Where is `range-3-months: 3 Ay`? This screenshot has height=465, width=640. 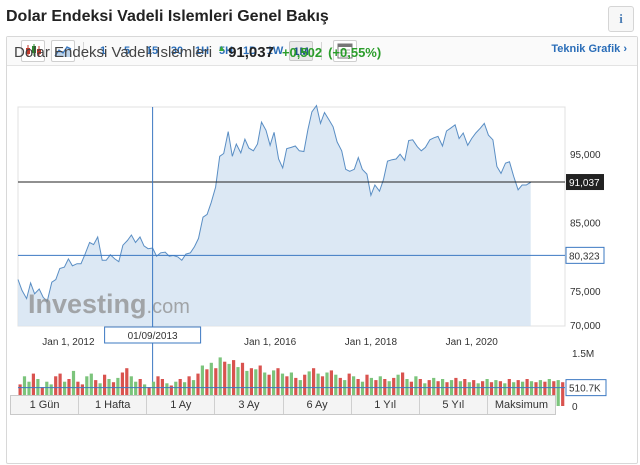
range-3-months: 3 Ay is located at coordinates (249, 405).